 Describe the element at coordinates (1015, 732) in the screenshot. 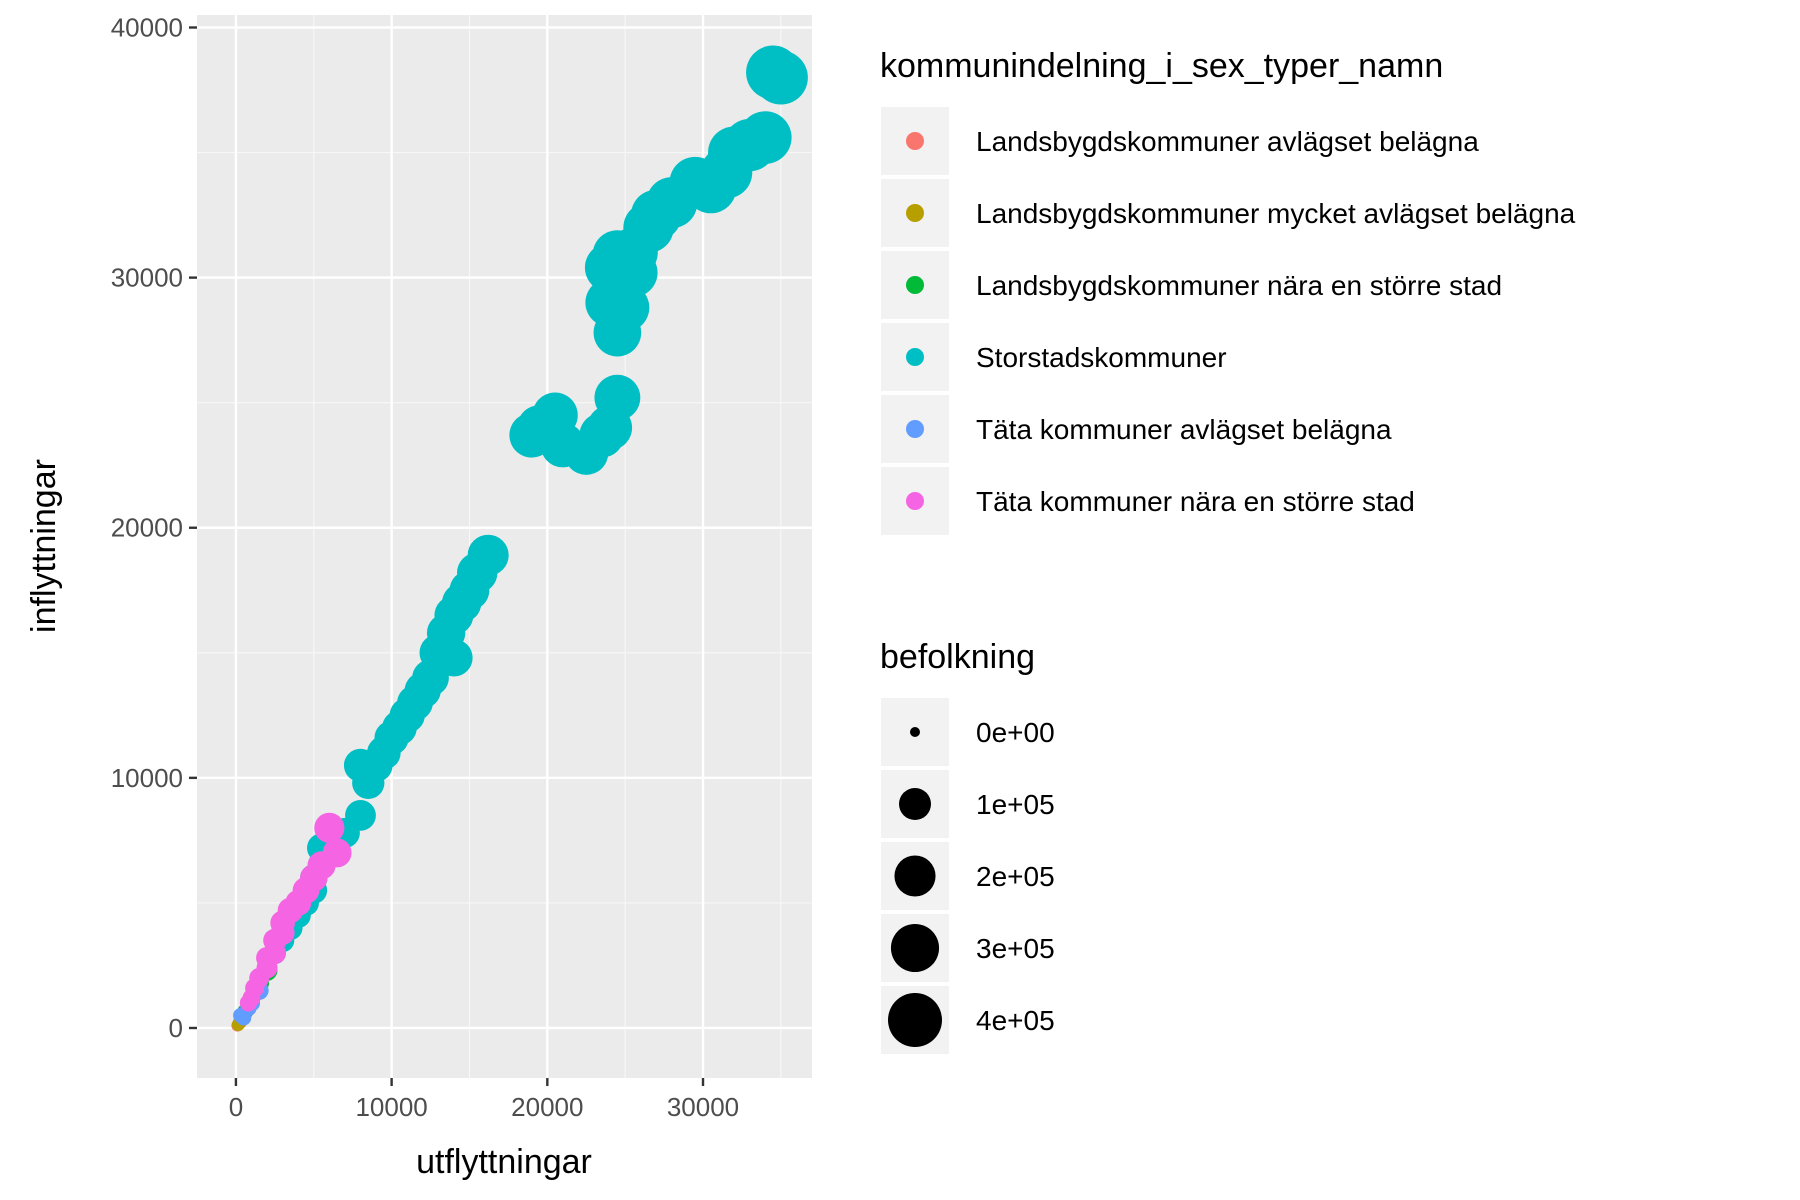

I see `size-legend-label: 0e+00` at that location.